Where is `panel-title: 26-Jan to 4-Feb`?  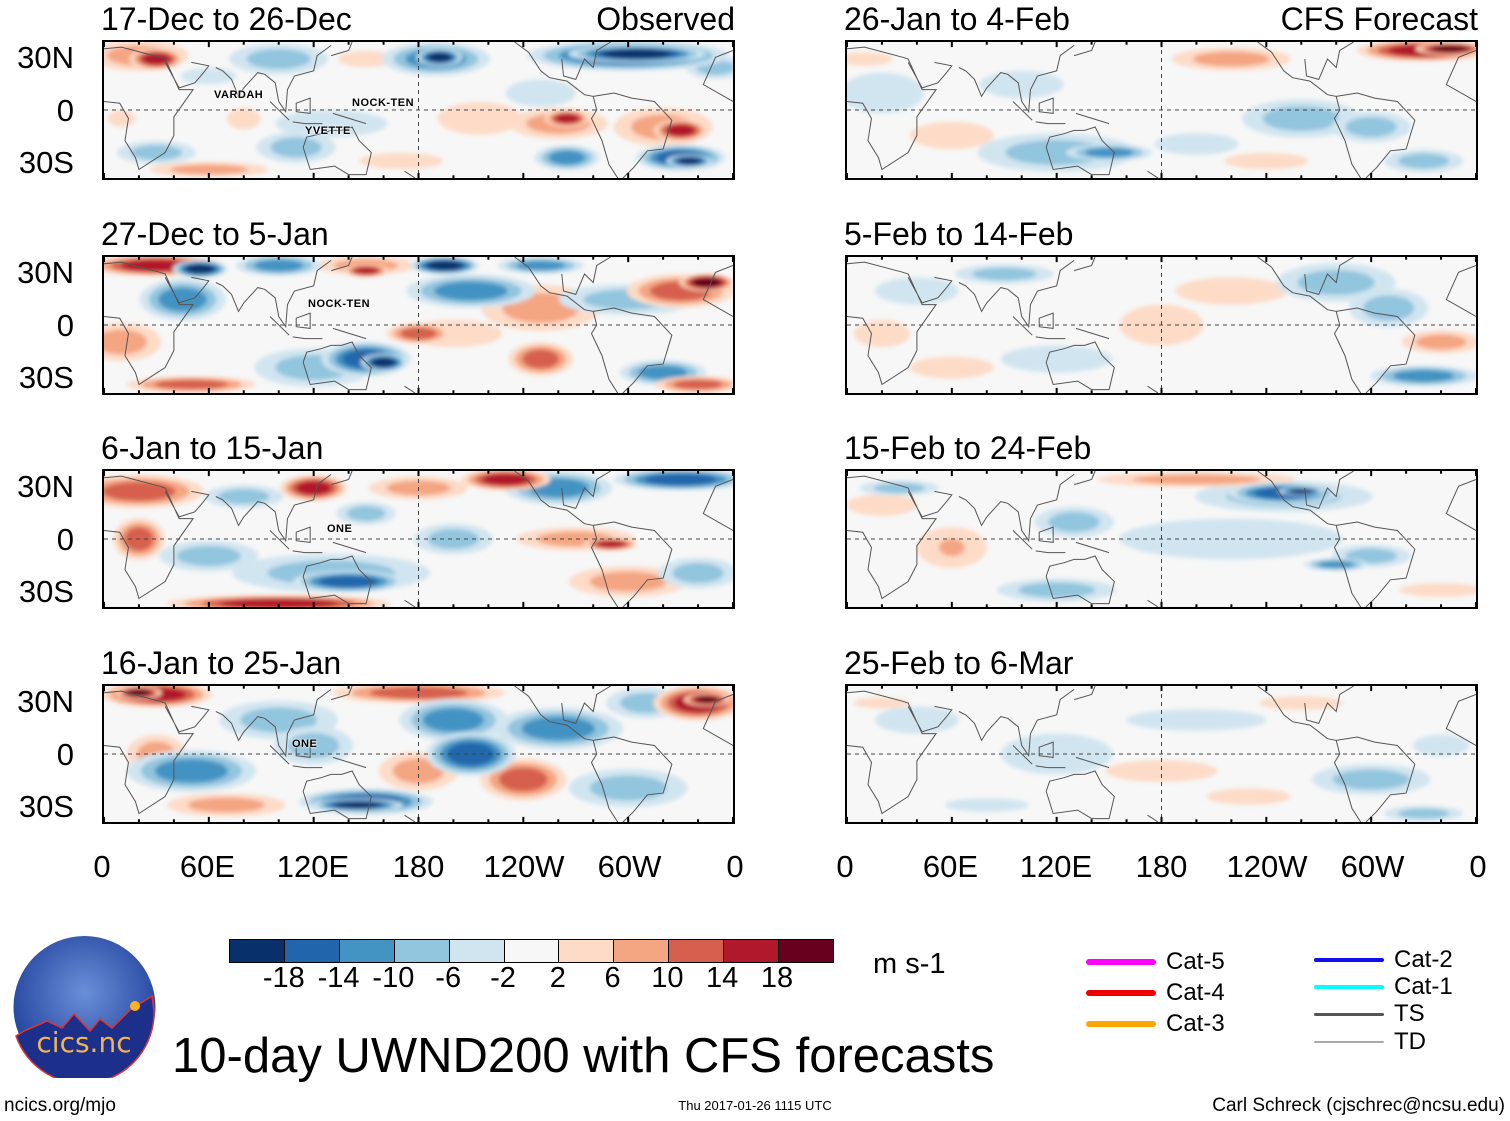 panel-title: 26-Jan to 4-Feb is located at coordinates (957, 19).